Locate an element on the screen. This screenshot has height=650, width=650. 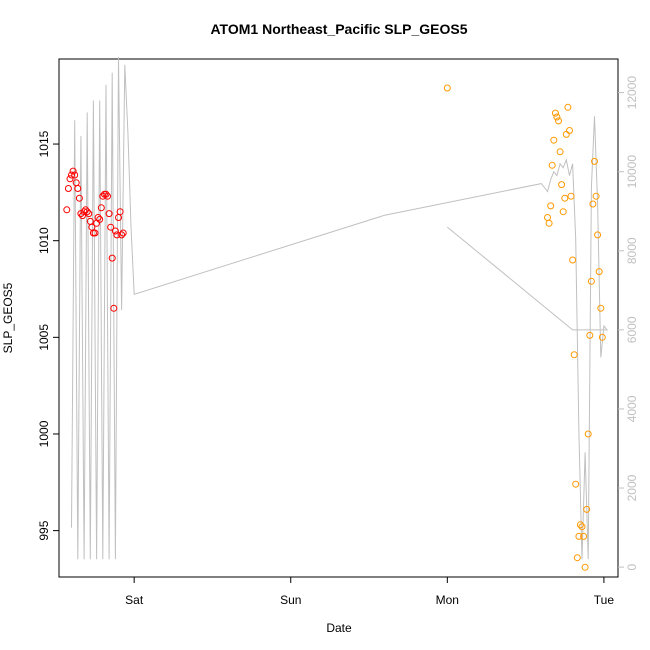
y-tick-label: 1015 is located at coordinates (44, 143).